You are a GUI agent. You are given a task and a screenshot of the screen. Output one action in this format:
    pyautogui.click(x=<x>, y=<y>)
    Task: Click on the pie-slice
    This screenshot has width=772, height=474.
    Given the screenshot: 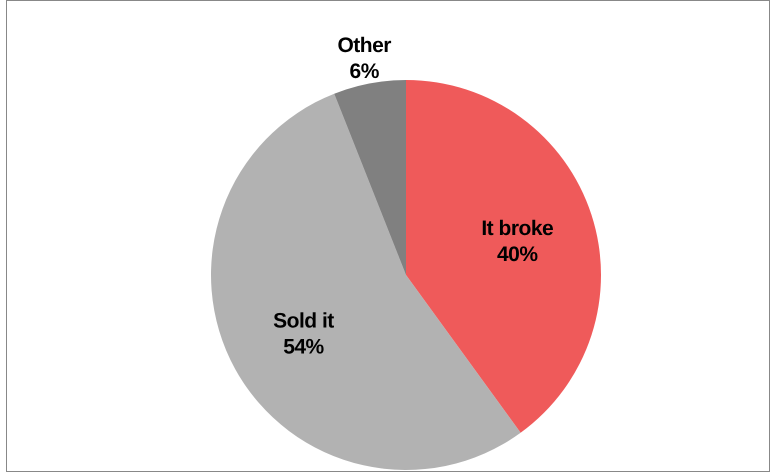 What is the action you would take?
    pyautogui.click(x=370, y=177)
    